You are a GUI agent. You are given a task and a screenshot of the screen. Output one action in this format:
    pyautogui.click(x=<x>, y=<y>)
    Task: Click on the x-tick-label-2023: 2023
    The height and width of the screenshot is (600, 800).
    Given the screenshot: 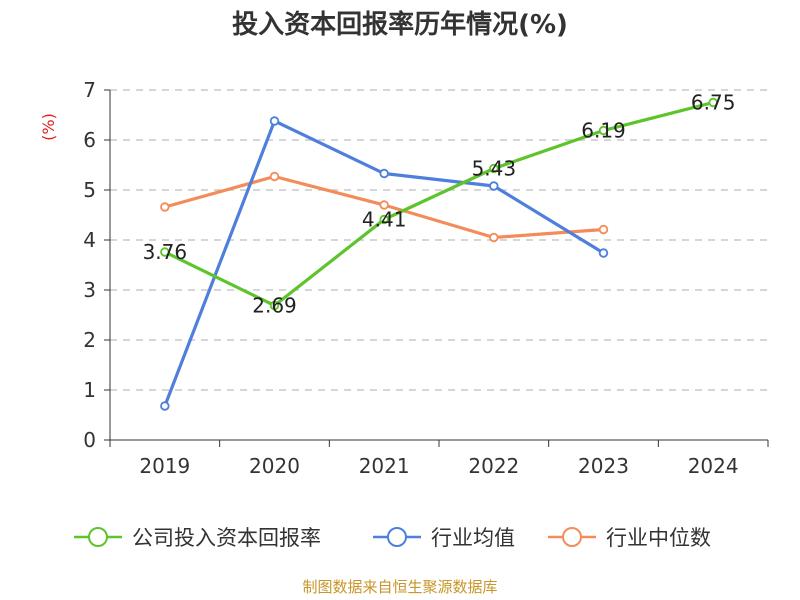 What is the action you would take?
    pyautogui.click(x=603, y=466)
    